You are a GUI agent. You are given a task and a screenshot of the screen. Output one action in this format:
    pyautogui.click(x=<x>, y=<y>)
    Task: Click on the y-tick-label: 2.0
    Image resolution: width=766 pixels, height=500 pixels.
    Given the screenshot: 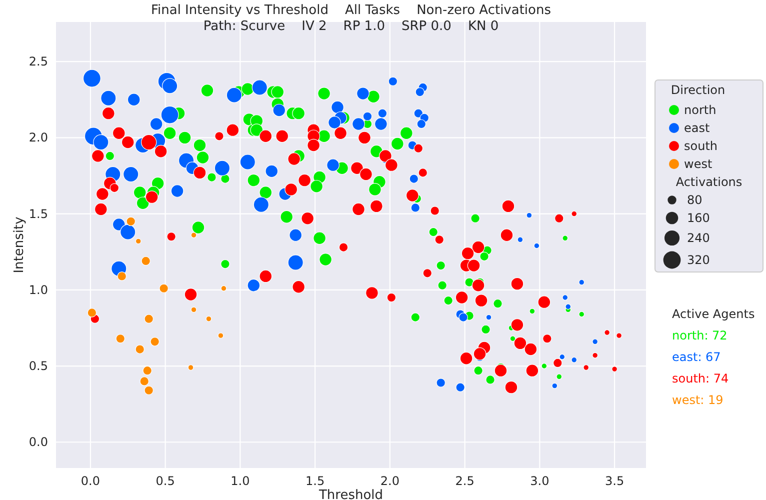 What is the action you would take?
    pyautogui.click(x=38, y=137)
    